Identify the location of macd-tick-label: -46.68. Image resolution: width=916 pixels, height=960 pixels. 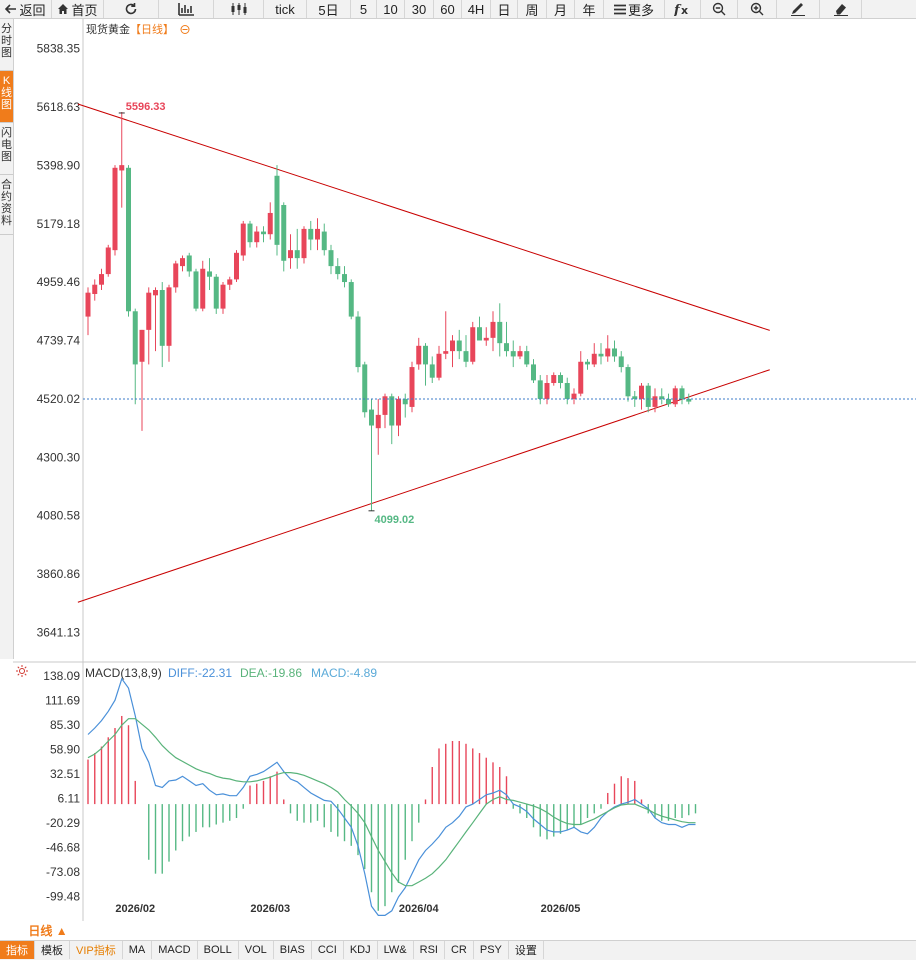
(63, 847).